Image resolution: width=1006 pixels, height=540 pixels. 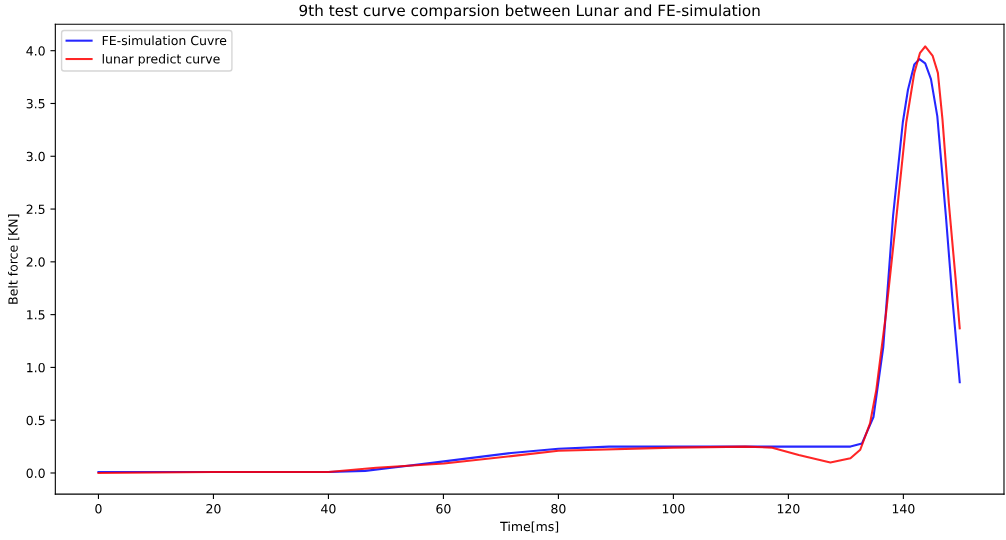 What do you see at coordinates (35, 473) in the screenshot?
I see `y-tick-label: 0.0` at bounding box center [35, 473].